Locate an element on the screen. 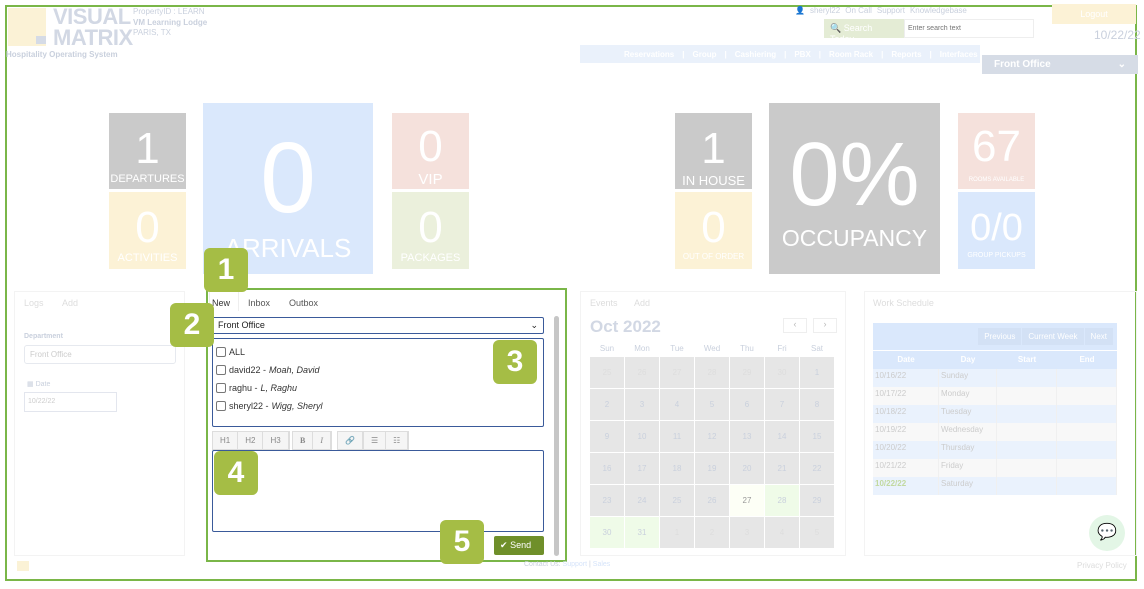  nav-pbx: PBX is located at coordinates (802, 54).